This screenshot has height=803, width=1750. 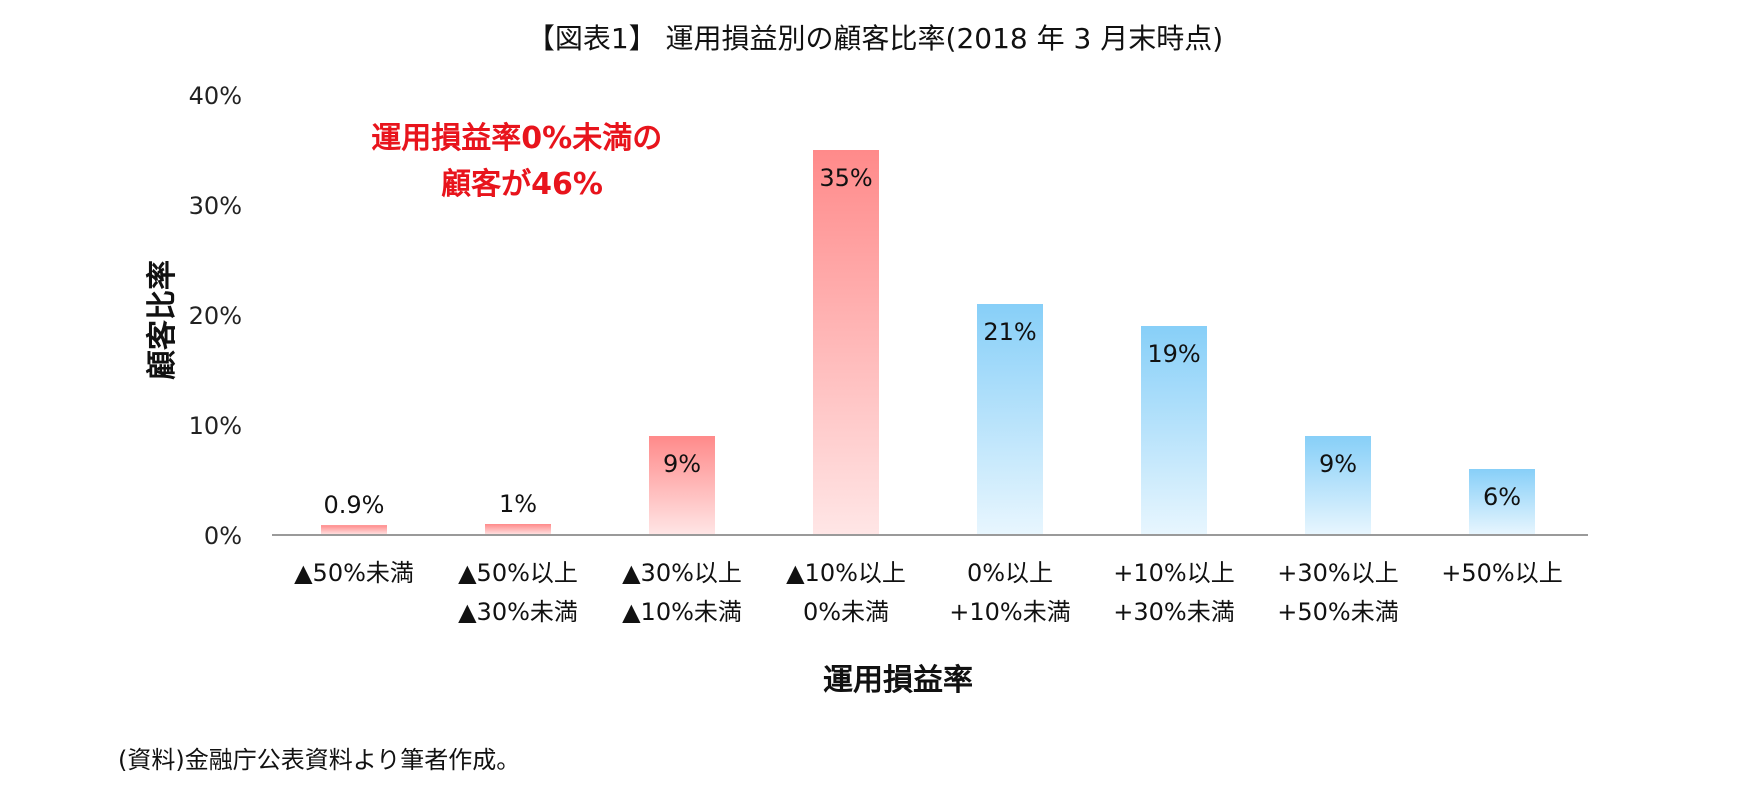 What do you see at coordinates (1009, 332) in the screenshot?
I see `data-label: 21%` at bounding box center [1009, 332].